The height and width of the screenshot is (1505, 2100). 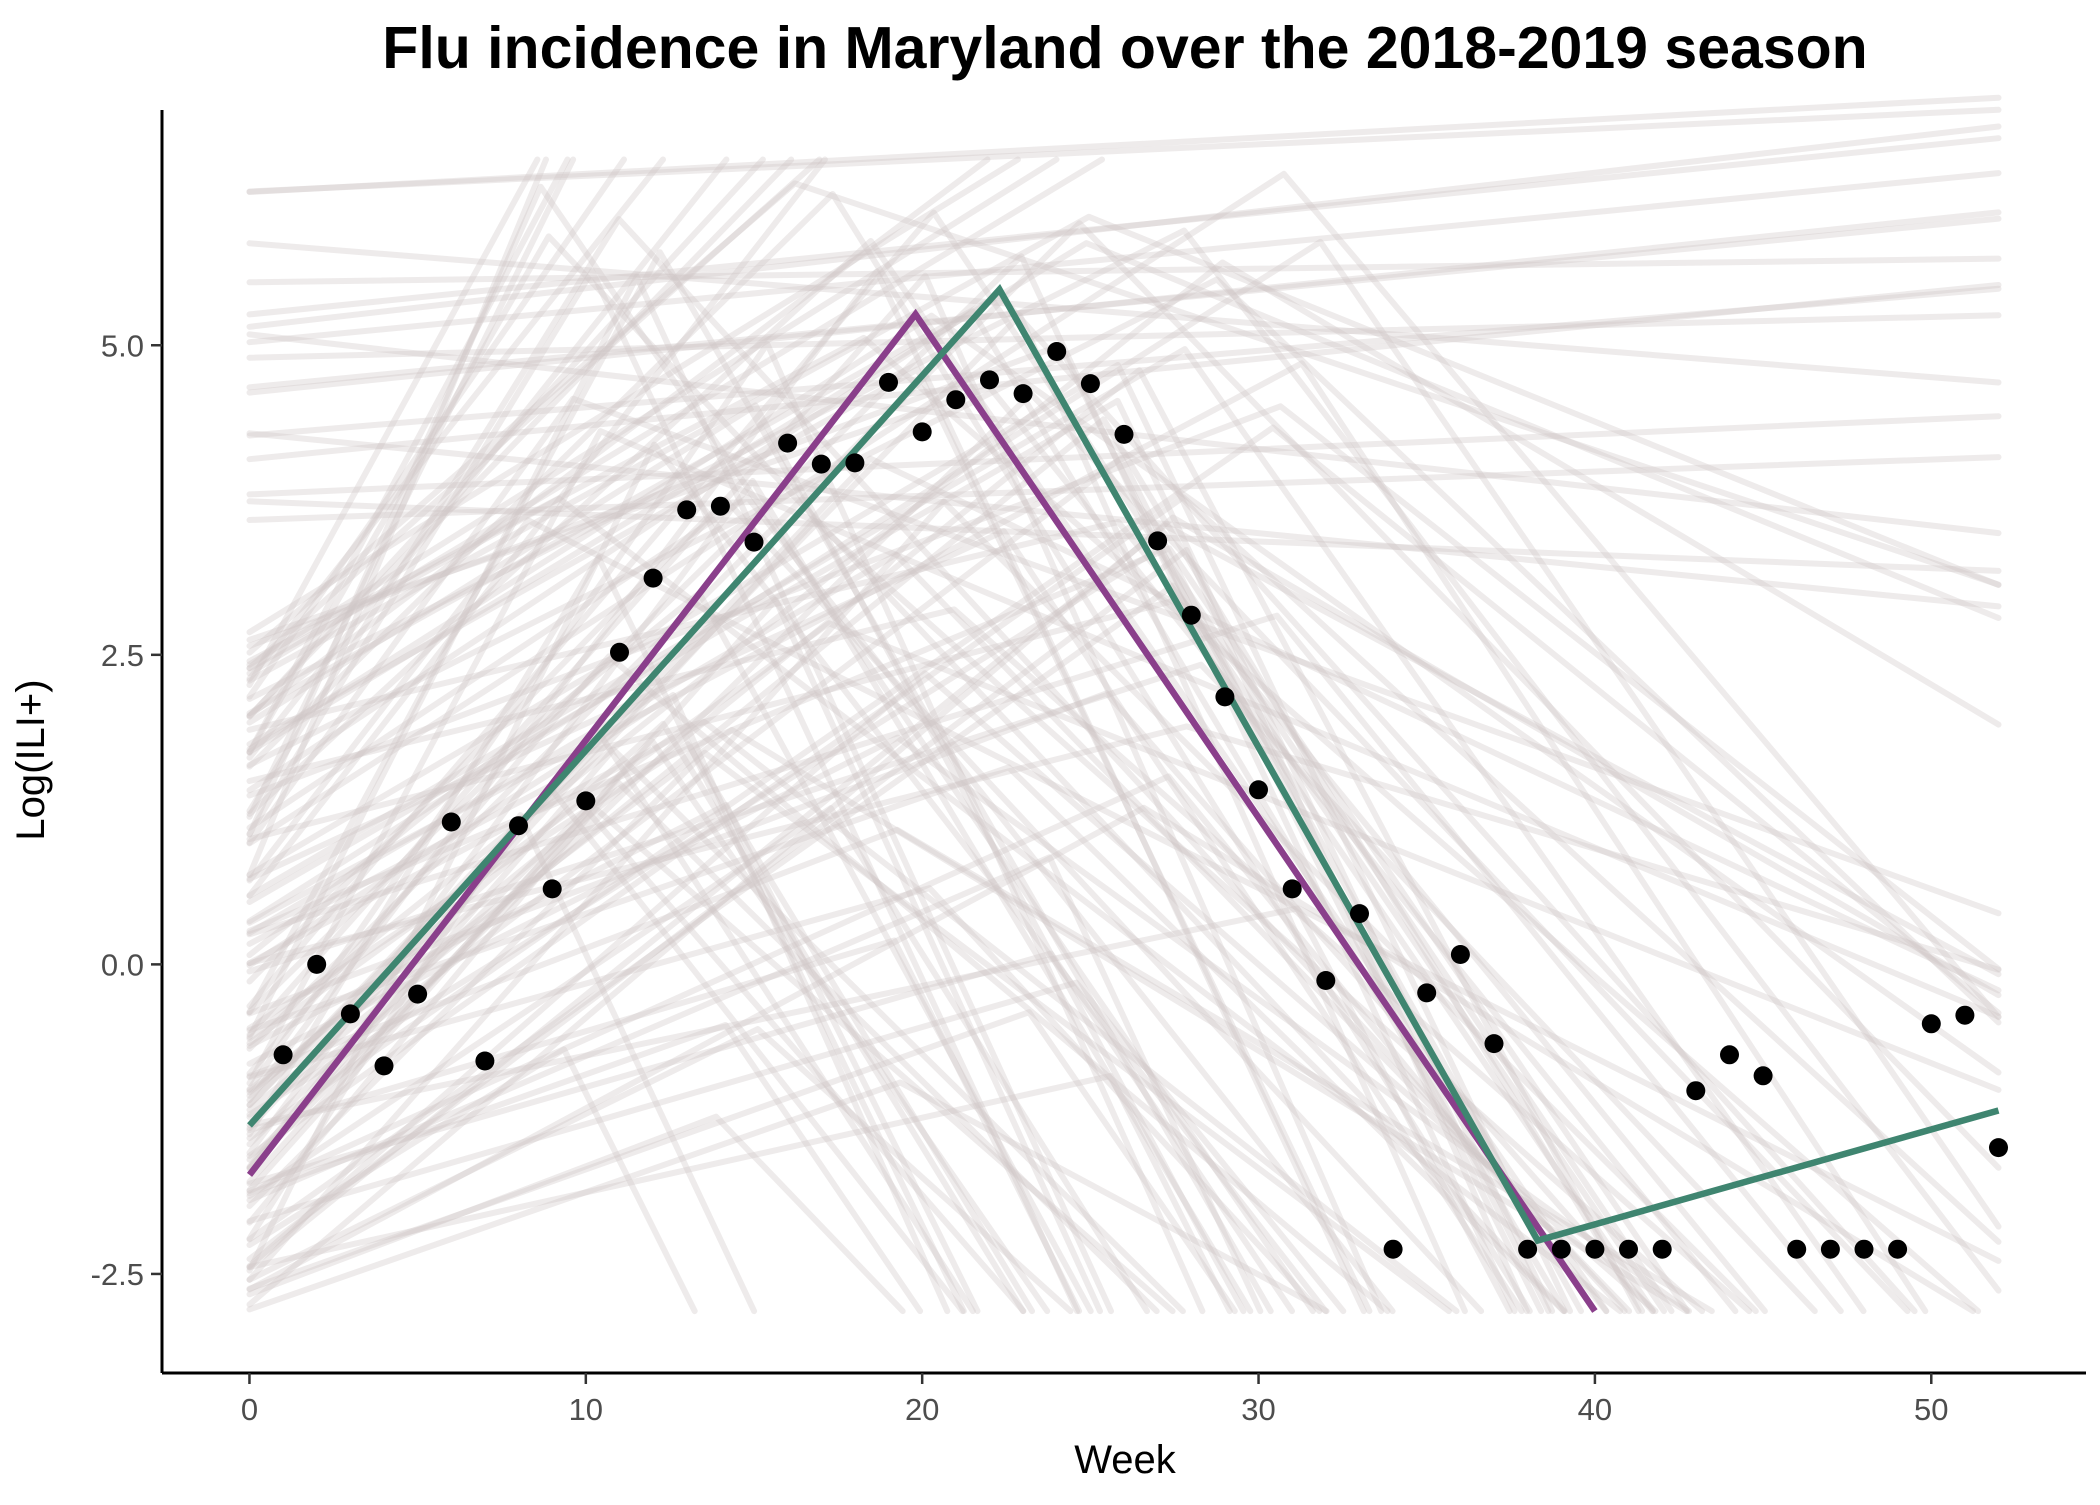 What do you see at coordinates (1125, 1460) in the screenshot?
I see `x-axis-title: Week` at bounding box center [1125, 1460].